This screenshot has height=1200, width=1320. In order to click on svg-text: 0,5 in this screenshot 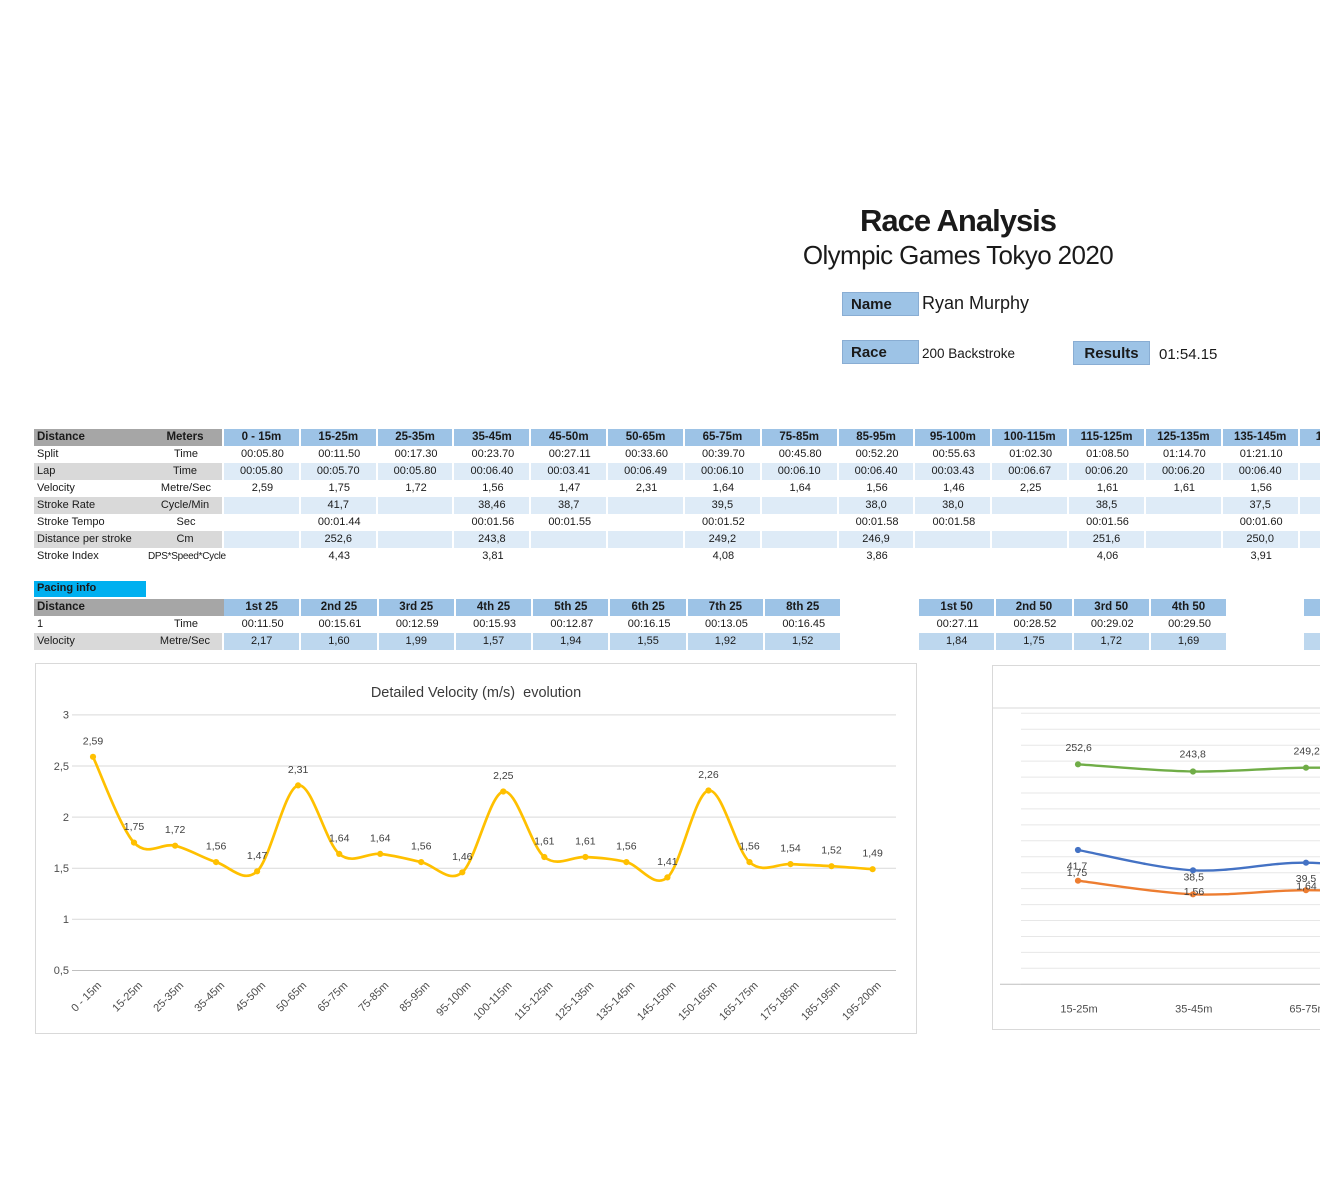, I will do `click(61, 971)`.